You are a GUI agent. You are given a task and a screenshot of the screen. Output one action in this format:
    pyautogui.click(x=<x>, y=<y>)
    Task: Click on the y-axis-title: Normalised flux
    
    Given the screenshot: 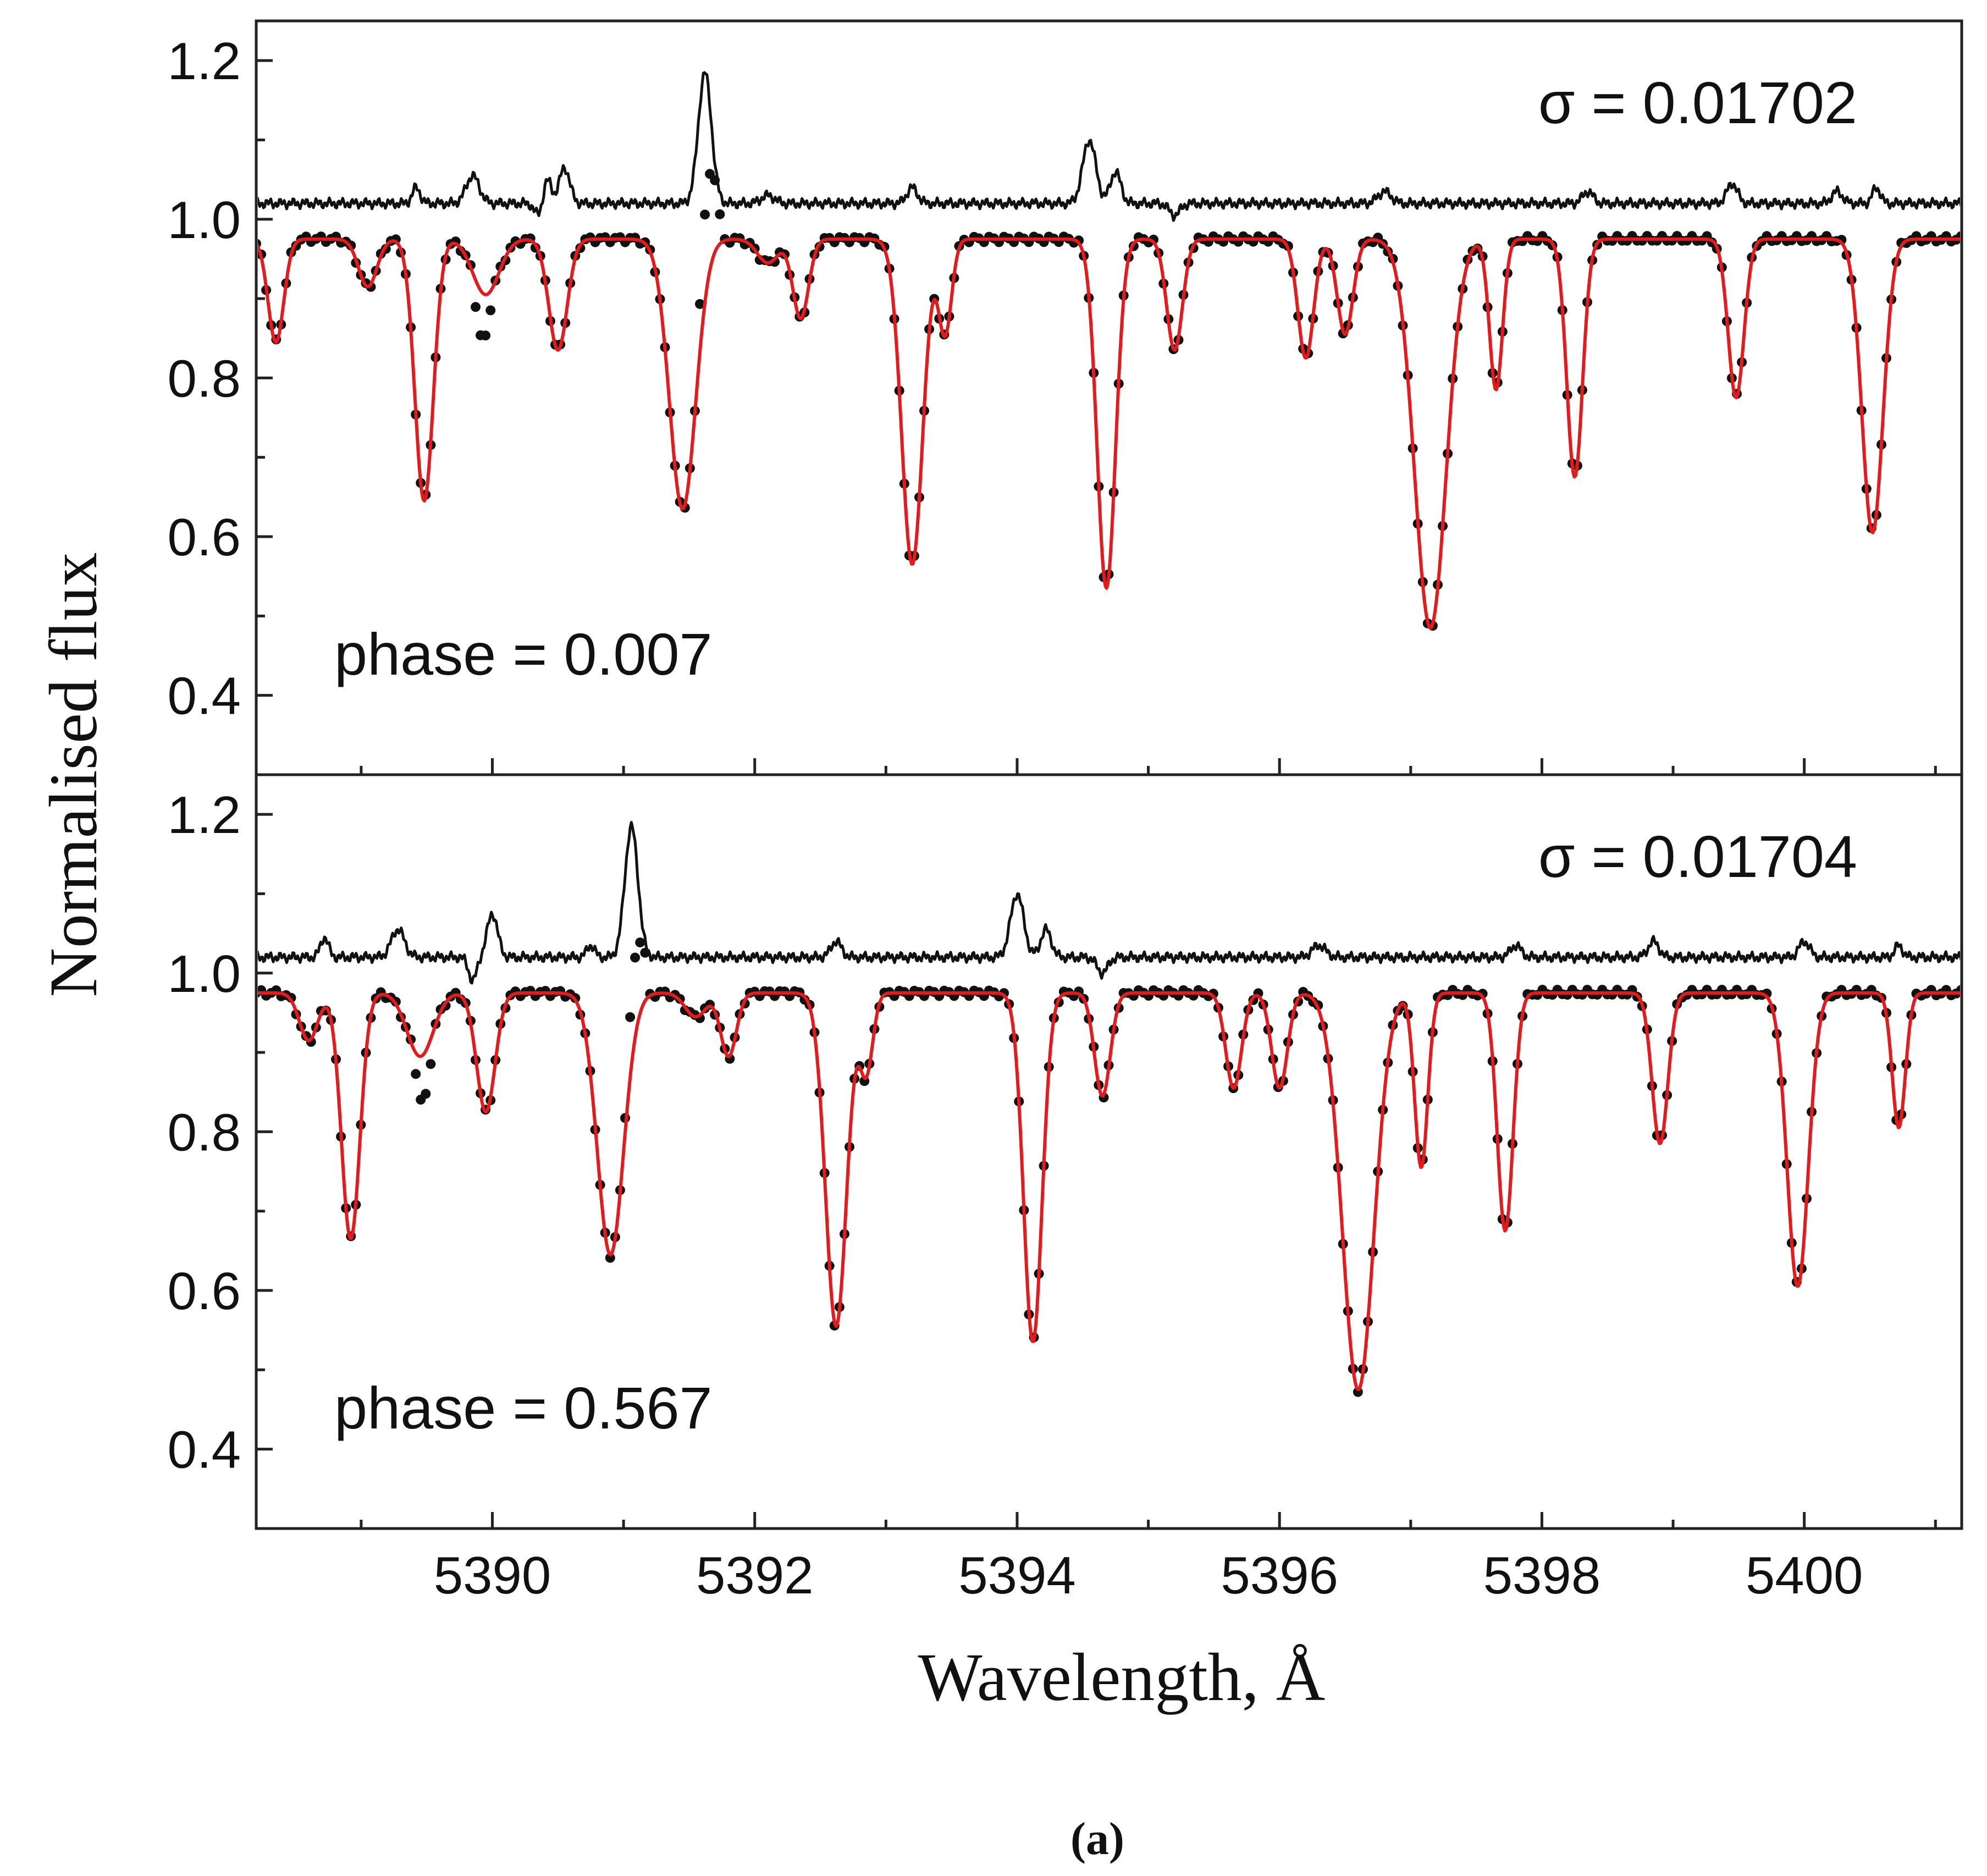 What is the action you would take?
    pyautogui.click(x=73, y=774)
    